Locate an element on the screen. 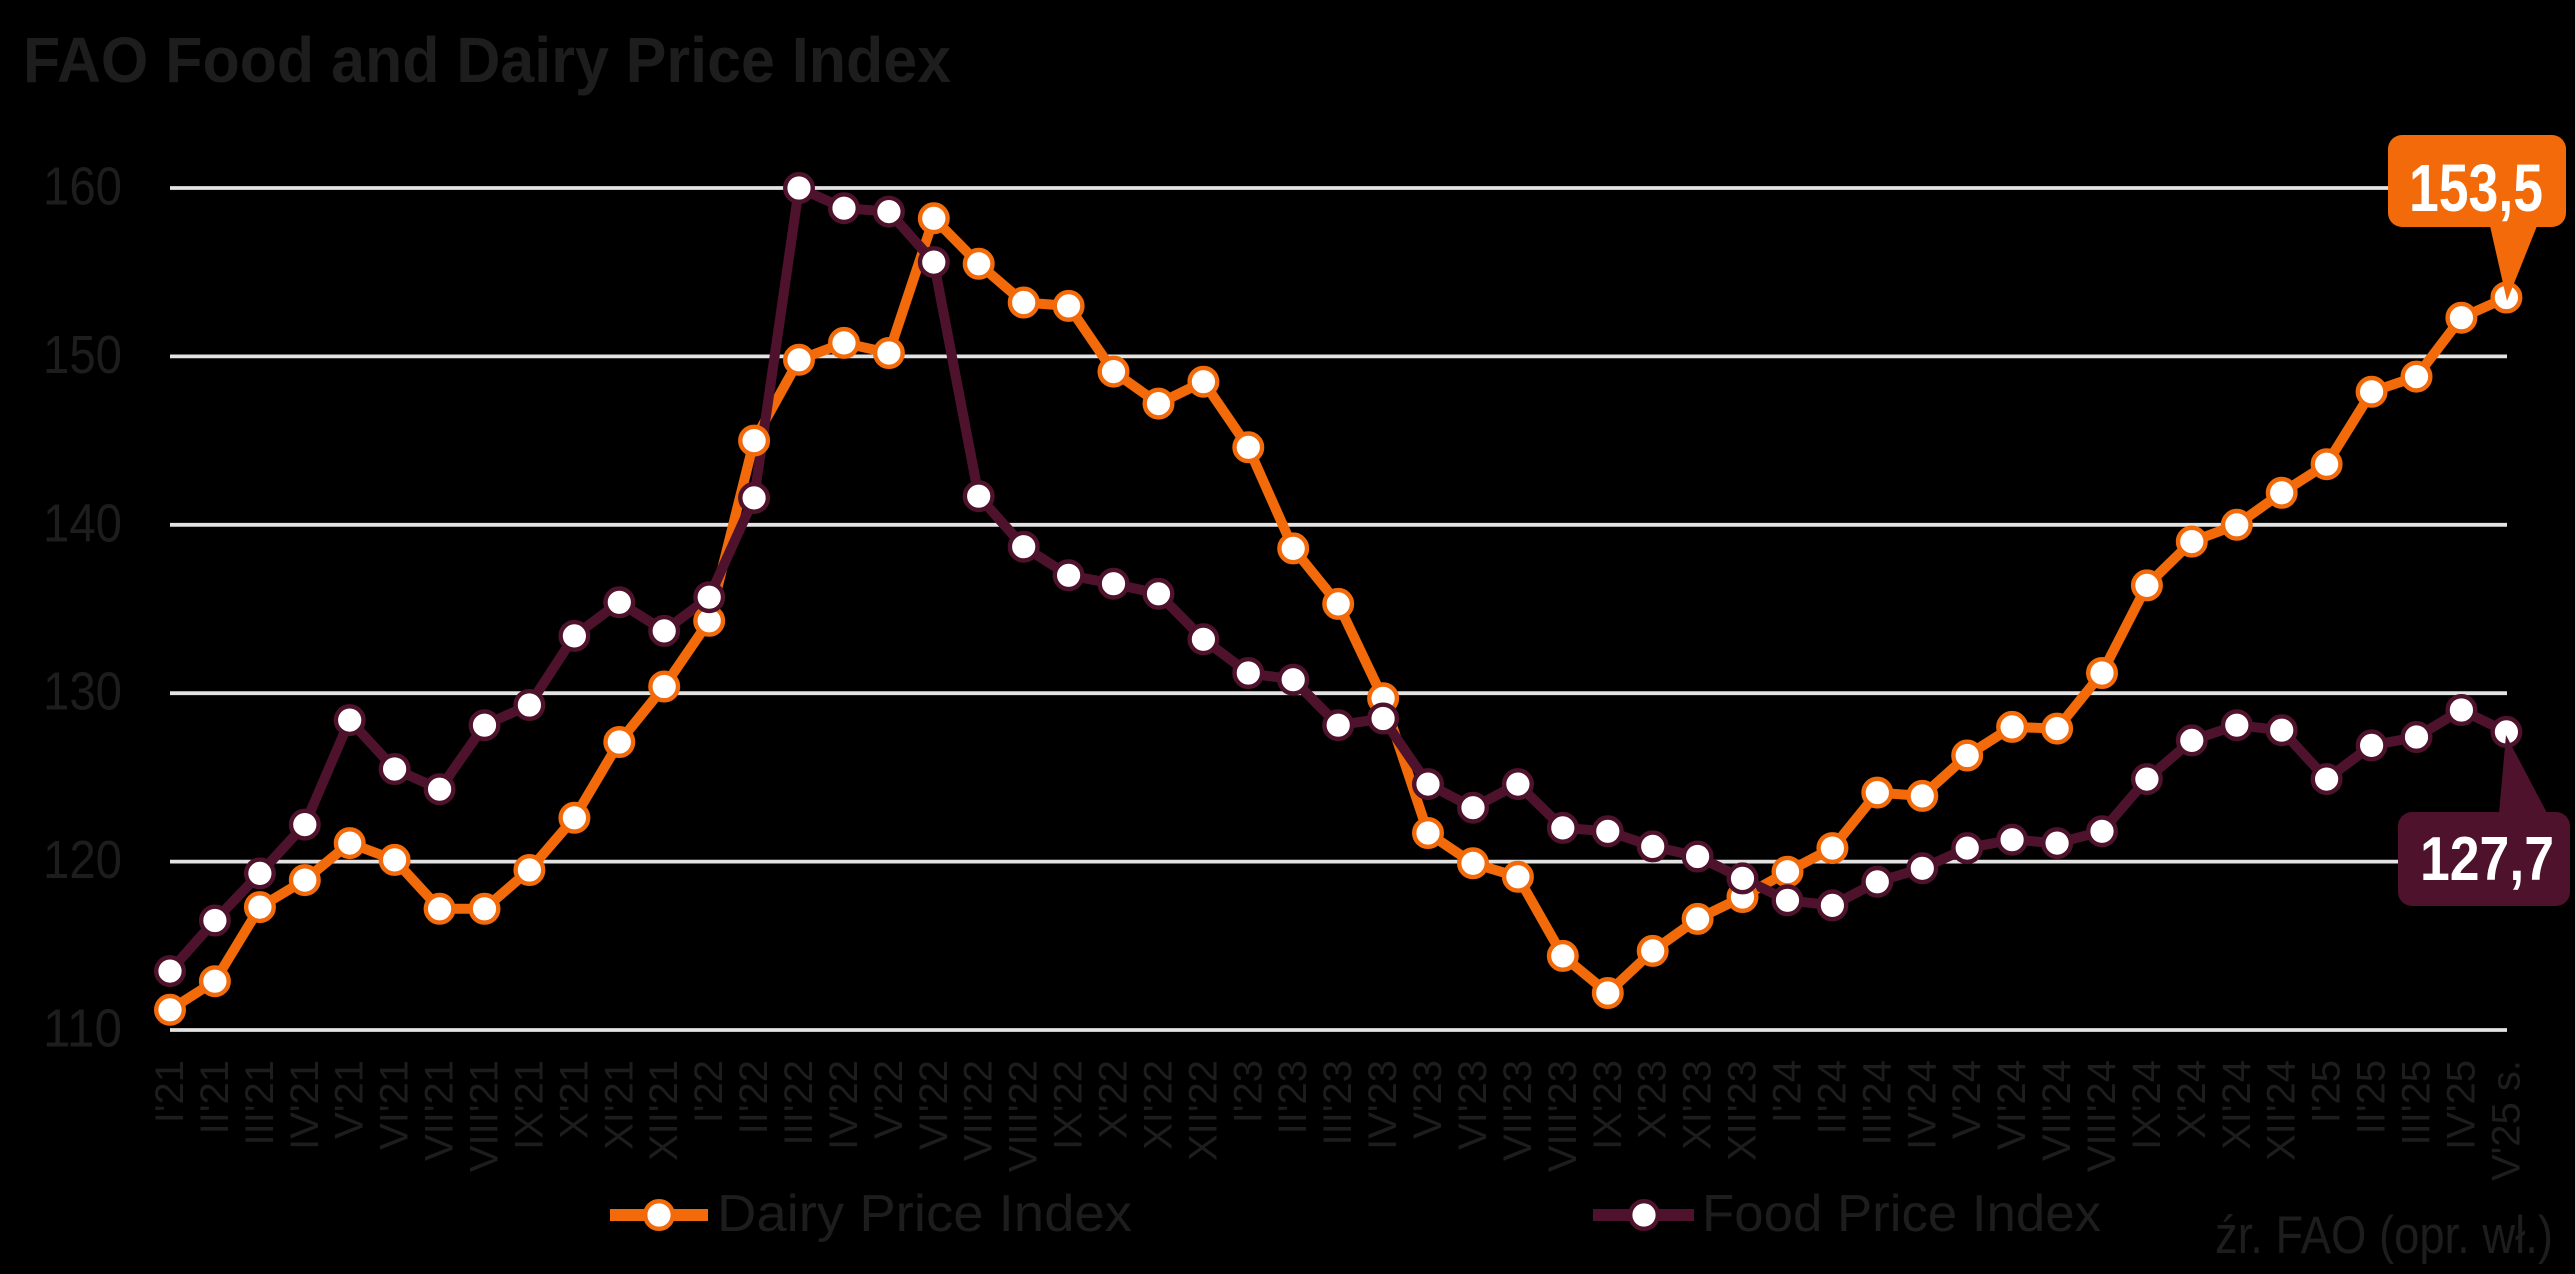 The height and width of the screenshot is (1274, 2575). svg-text: III'23 is located at coordinates (1338, 1102).